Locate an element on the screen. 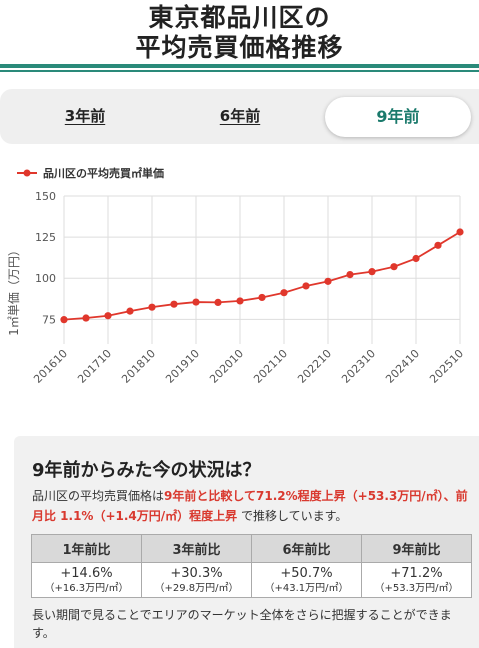  tab-9-years: 9年前 is located at coordinates (398, 117).